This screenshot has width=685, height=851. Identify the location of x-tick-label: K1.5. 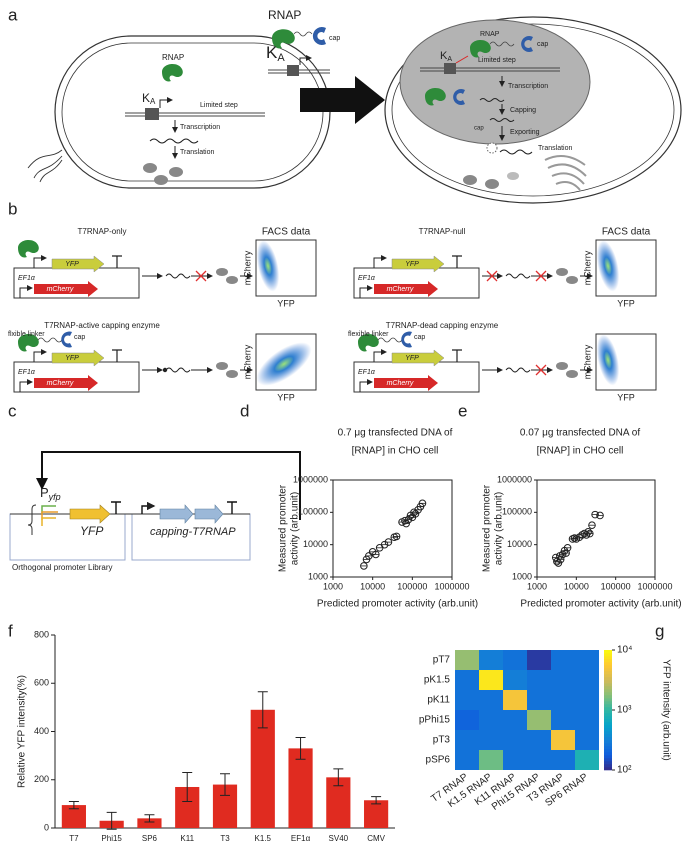
(263, 838).